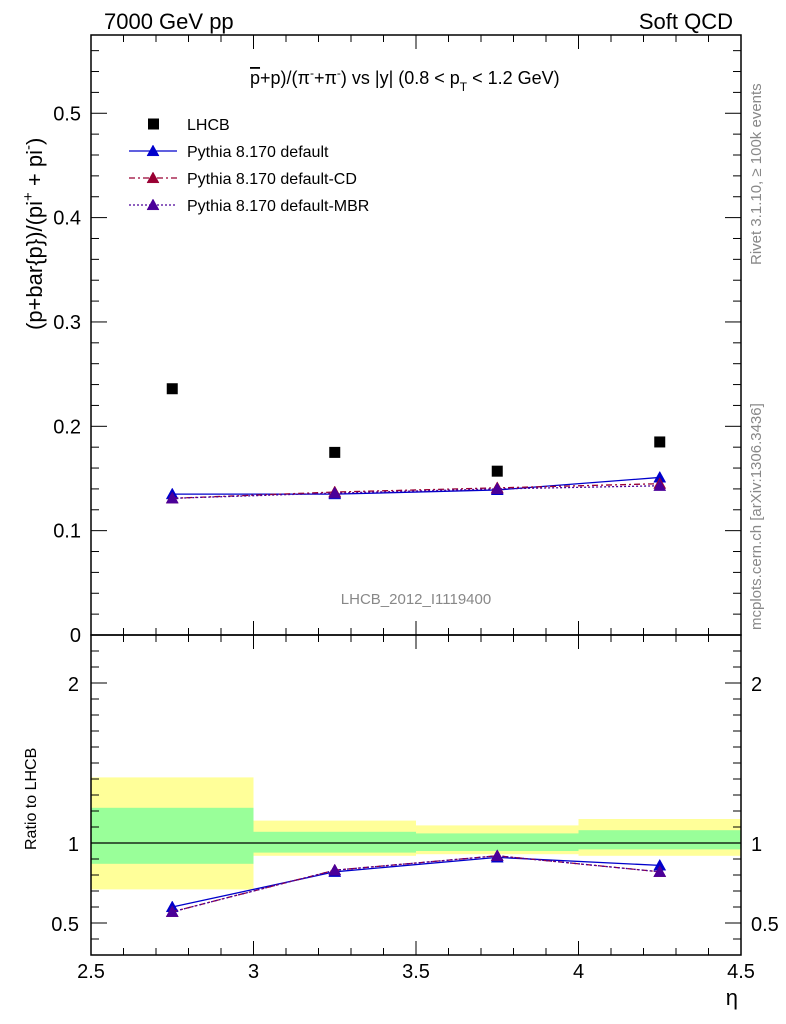 The width and height of the screenshot is (786, 1024). What do you see at coordinates (33, 234) in the screenshot?
I see `main-y-axis-title: (p+bar{p})/(pi+ + pi-)` at bounding box center [33, 234].